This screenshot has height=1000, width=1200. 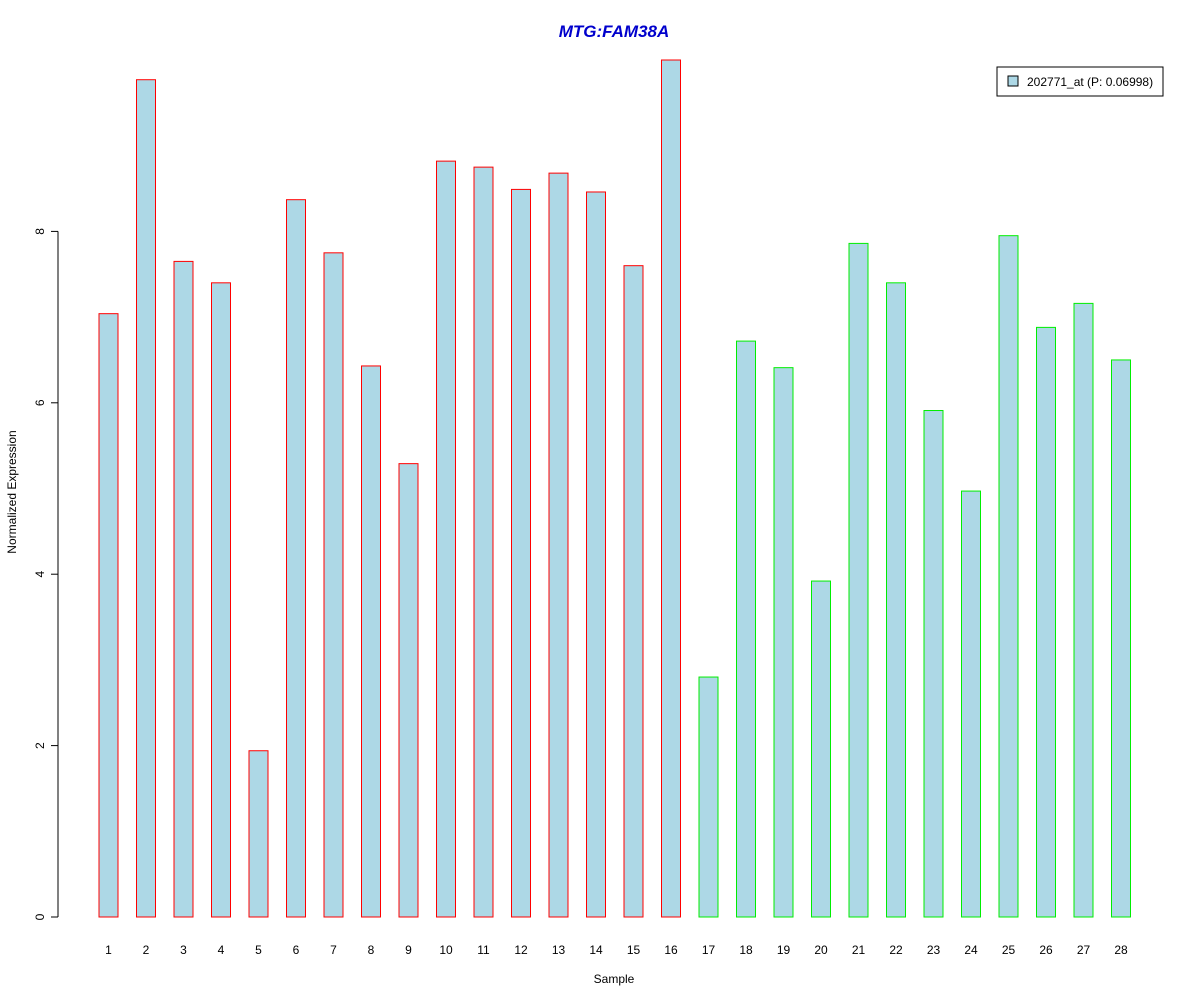 What do you see at coordinates (40, 402) in the screenshot?
I see `y-tick-label: 6` at bounding box center [40, 402].